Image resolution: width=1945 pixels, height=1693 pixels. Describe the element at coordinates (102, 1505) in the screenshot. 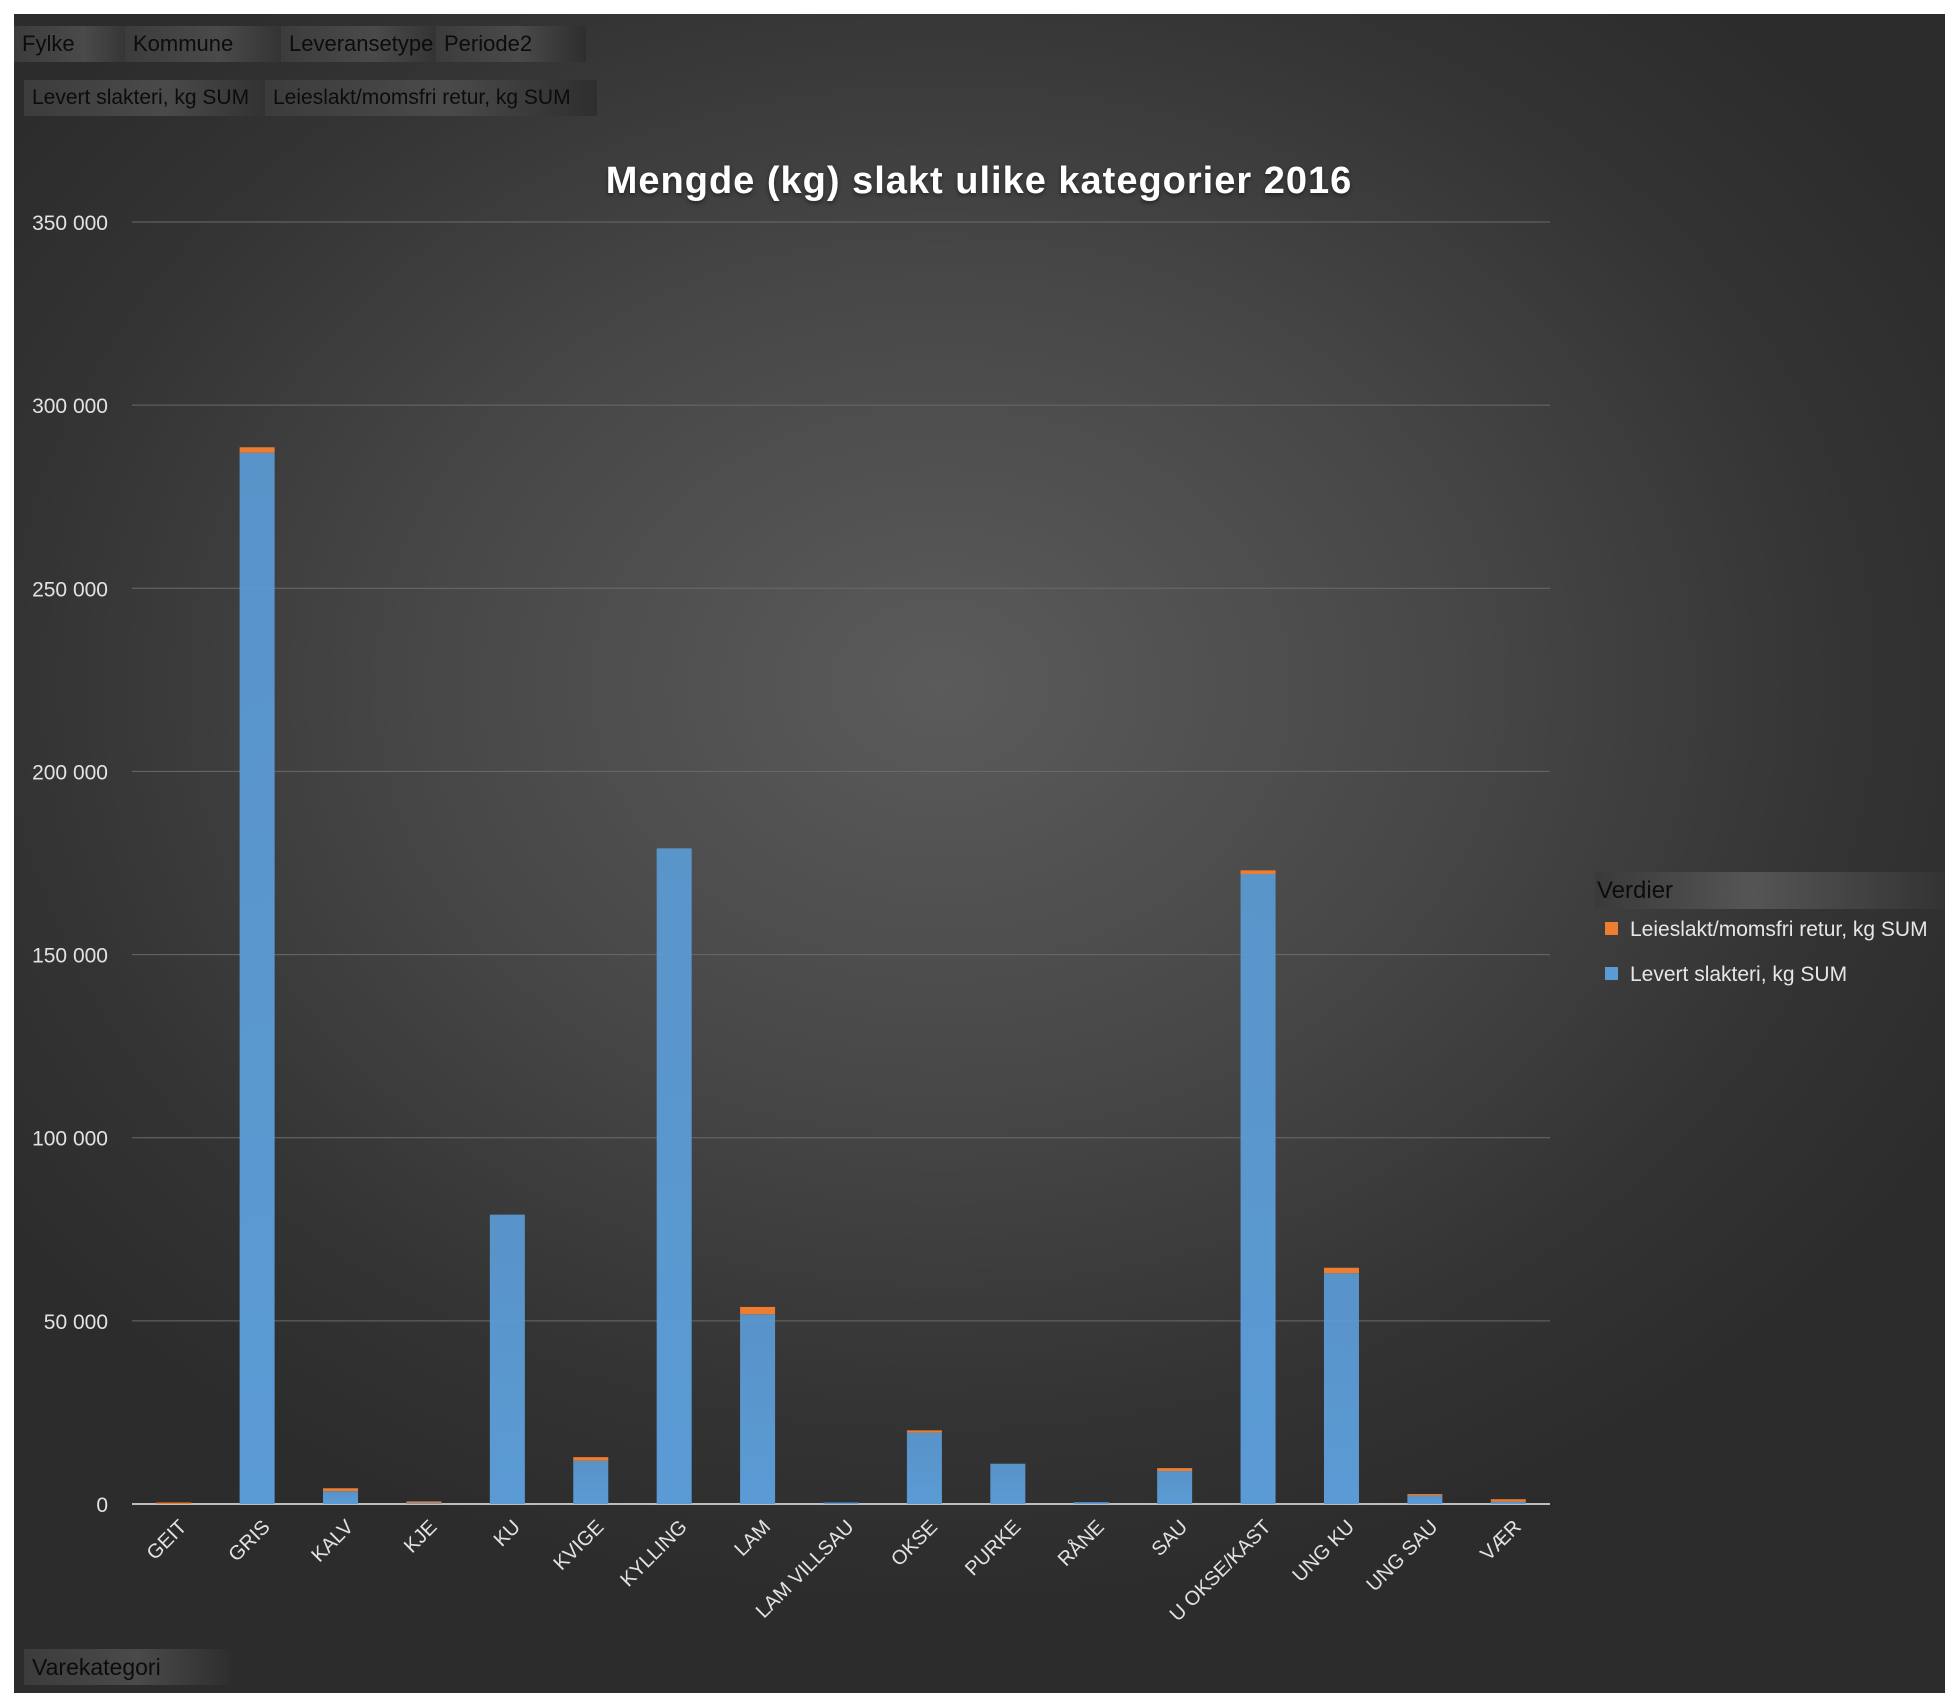

I see `y-tick-label: 0` at that location.